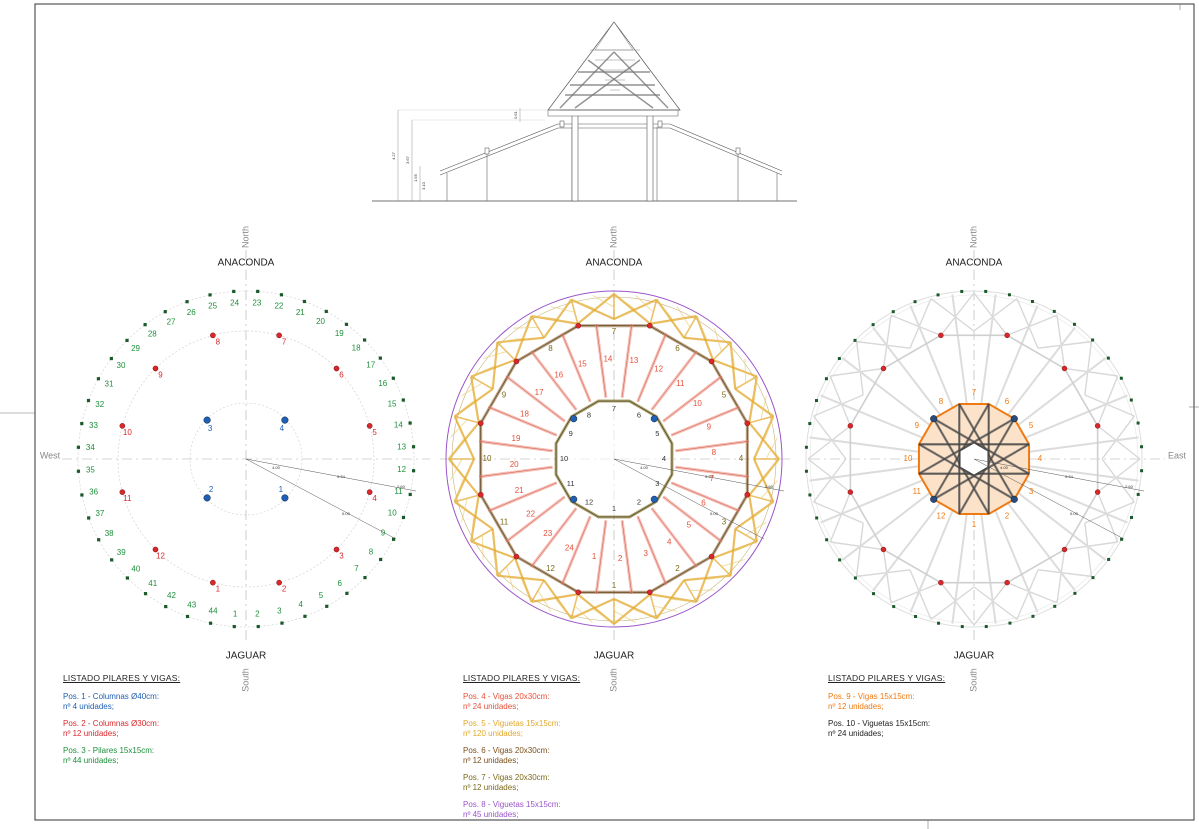  What do you see at coordinates (487, 458) in the screenshot?
I see `ring-beam-label: 10` at bounding box center [487, 458].